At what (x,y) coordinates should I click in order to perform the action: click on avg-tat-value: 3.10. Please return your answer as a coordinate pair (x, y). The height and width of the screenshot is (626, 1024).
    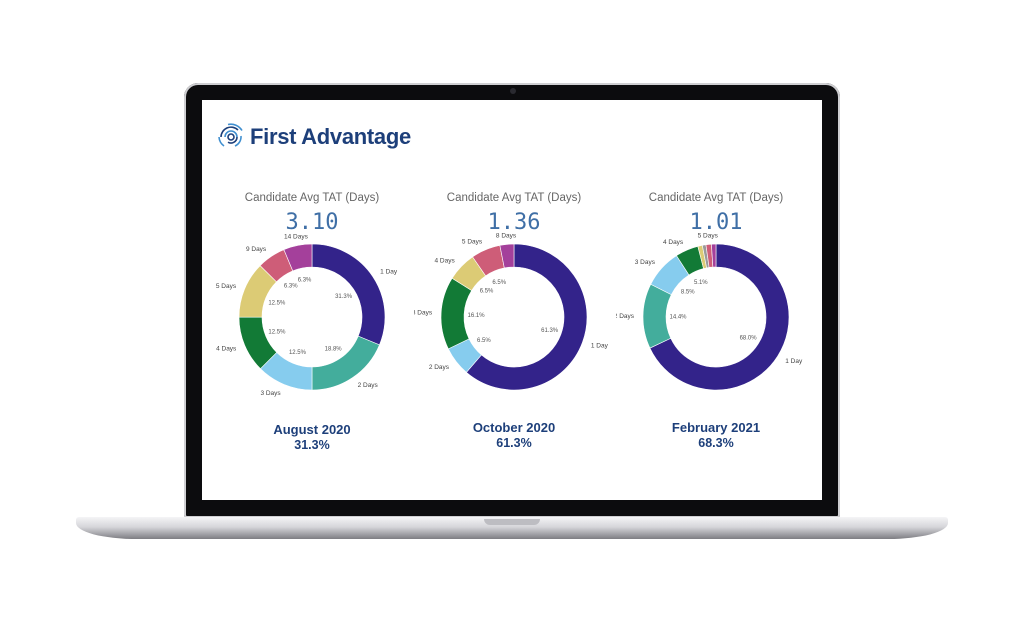
    Looking at the image, I should click on (312, 222).